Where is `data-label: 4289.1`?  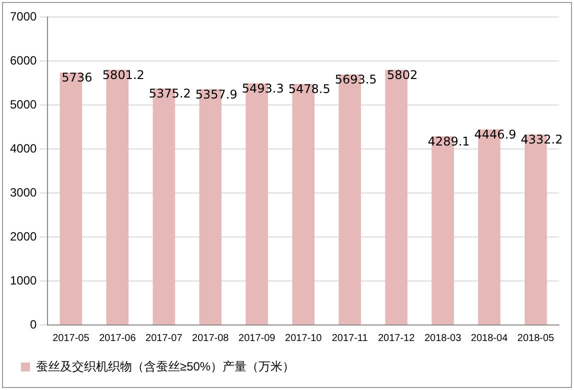
data-label: 4289.1 is located at coordinates (449, 141).